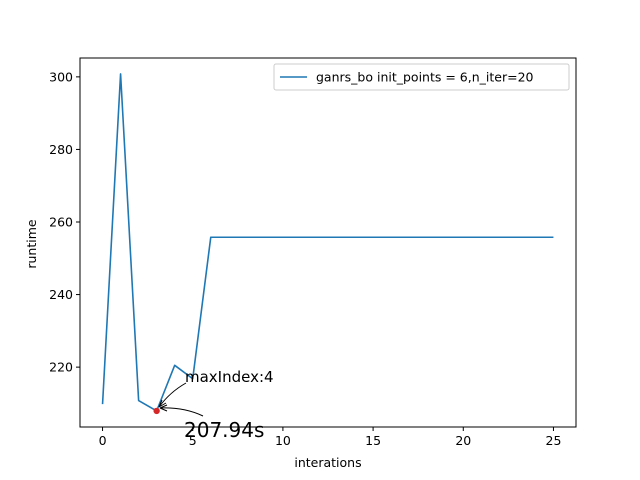 This screenshot has height=480, width=640. I want to click on x-axis-label: interations, so click(327, 462).